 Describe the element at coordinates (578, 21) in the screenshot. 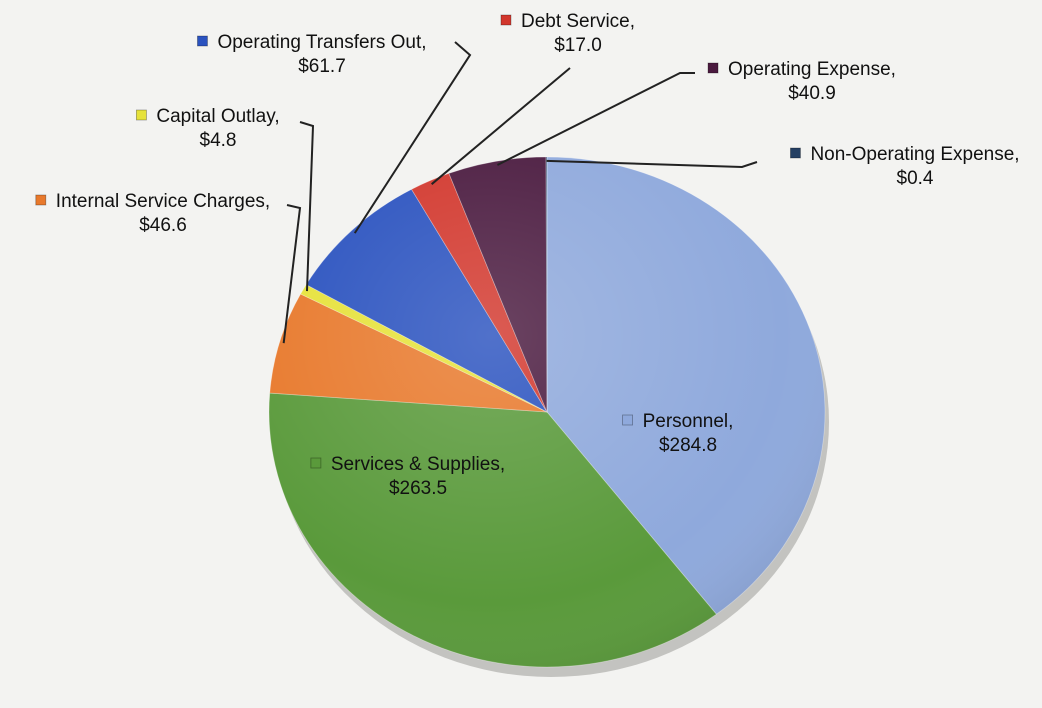

I see `label-debt-service: Debt Service,` at that location.